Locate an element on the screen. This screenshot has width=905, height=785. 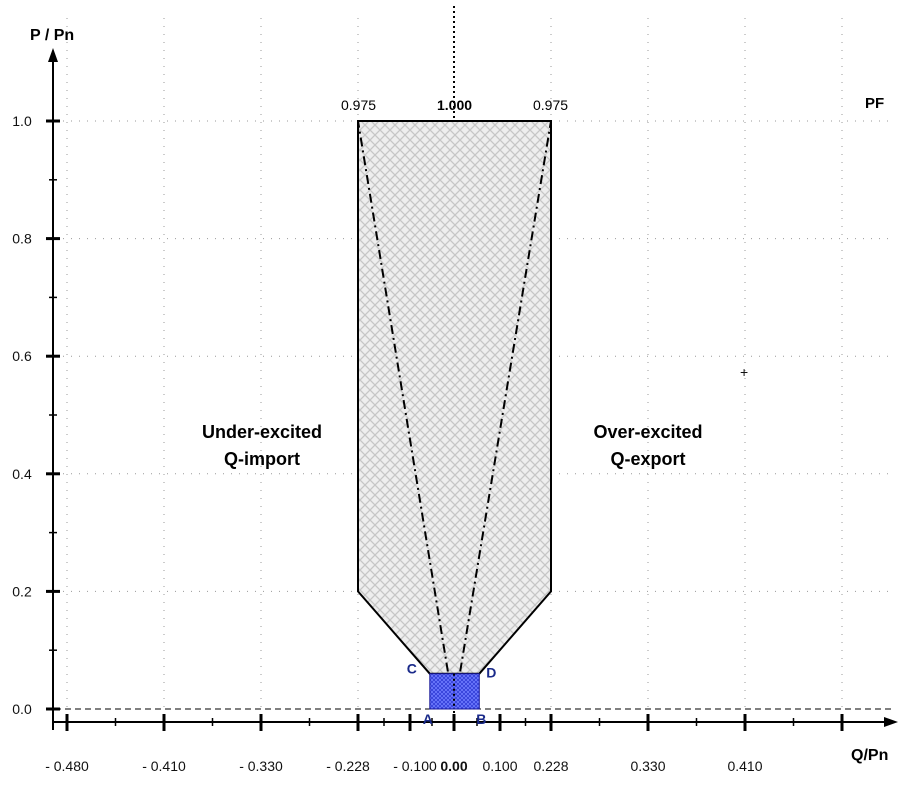
x-axis-arrow is located at coordinates (891, 722).